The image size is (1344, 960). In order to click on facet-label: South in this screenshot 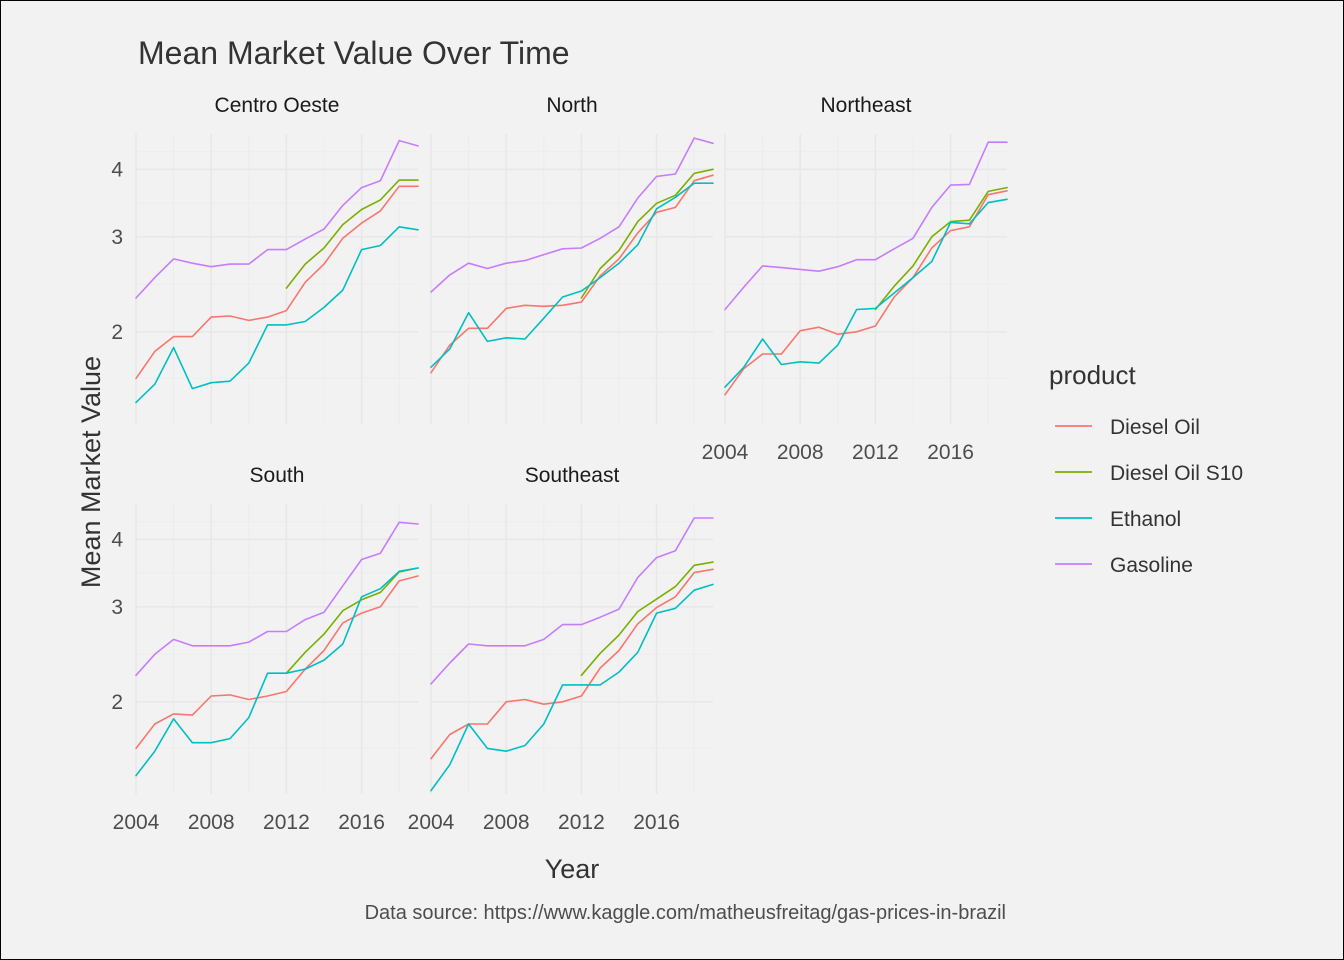, I will do `click(277, 475)`.